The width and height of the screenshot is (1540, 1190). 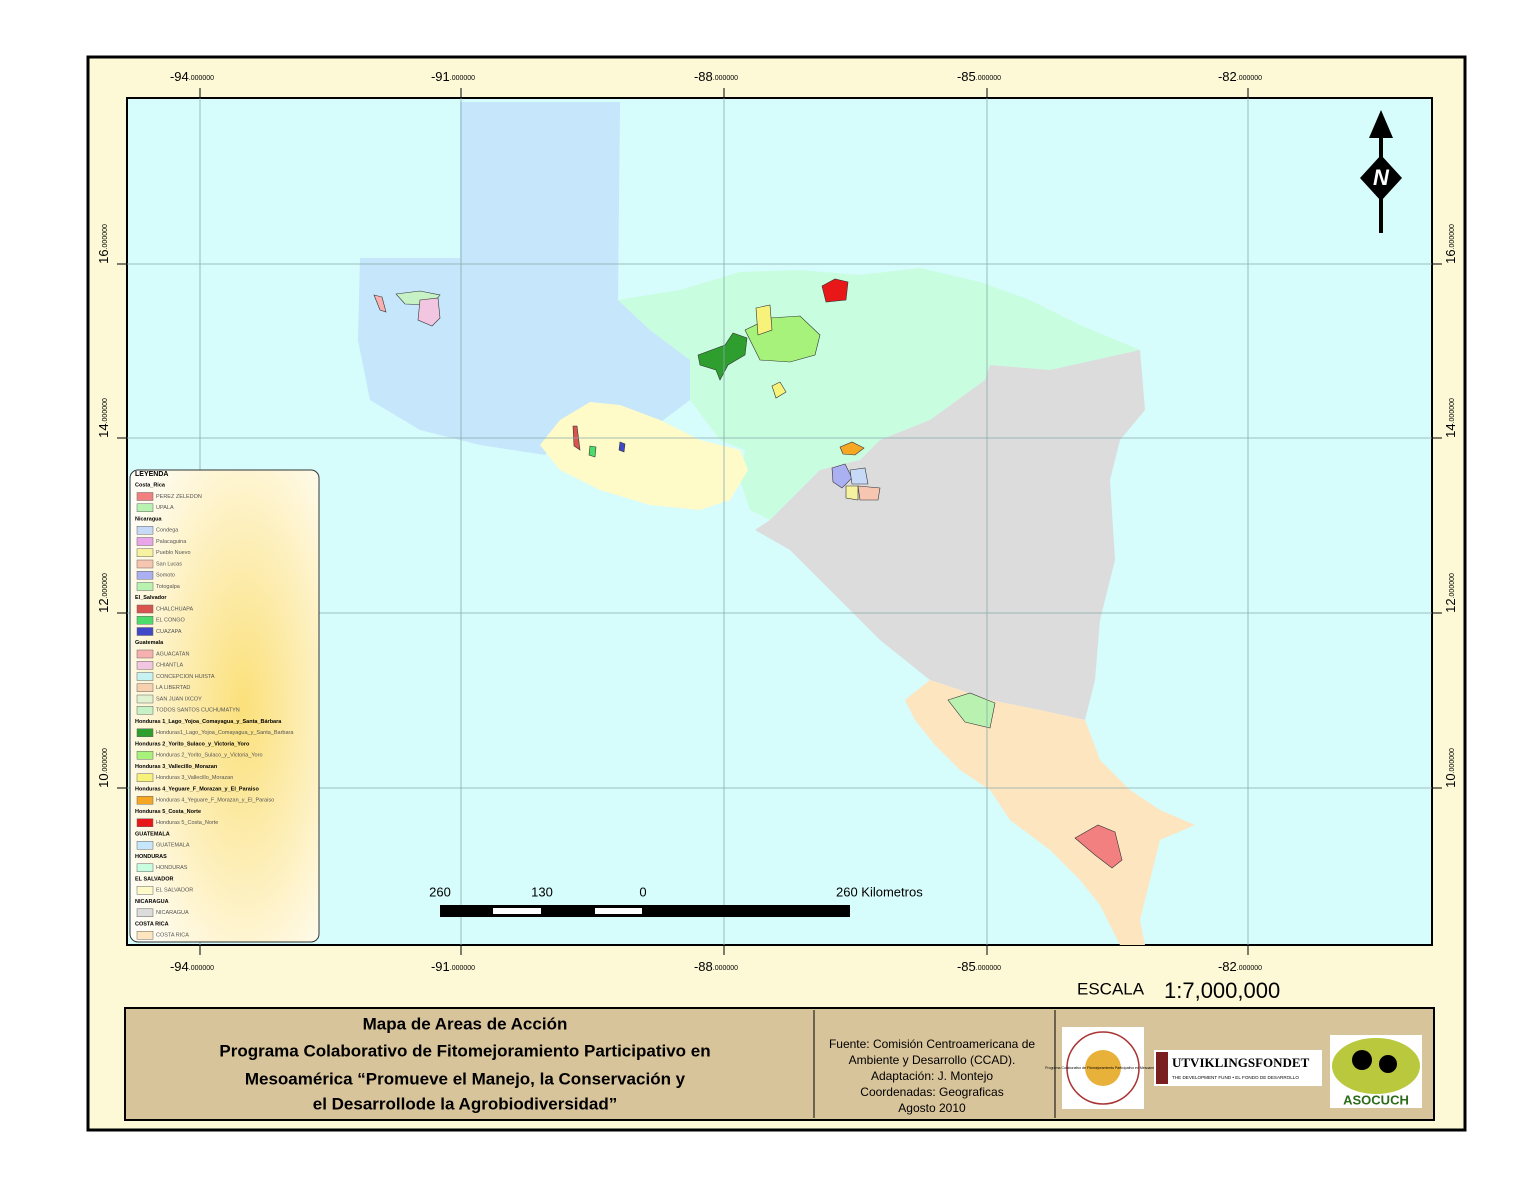 What do you see at coordinates (932, 1108) in the screenshot?
I see `source-line: Agosto 2010` at bounding box center [932, 1108].